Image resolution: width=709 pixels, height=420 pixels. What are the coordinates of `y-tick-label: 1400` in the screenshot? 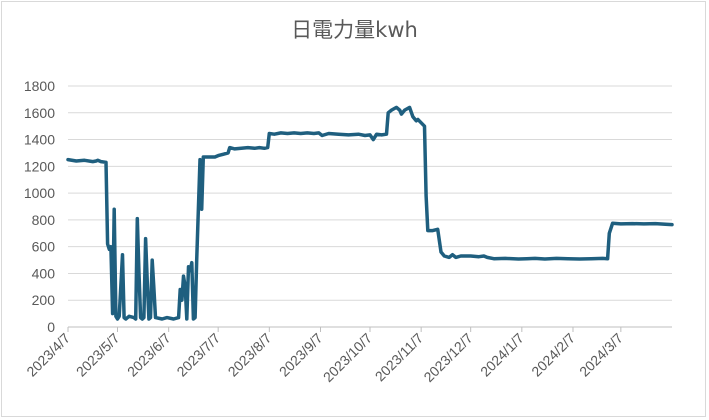 It's located at (39, 140).